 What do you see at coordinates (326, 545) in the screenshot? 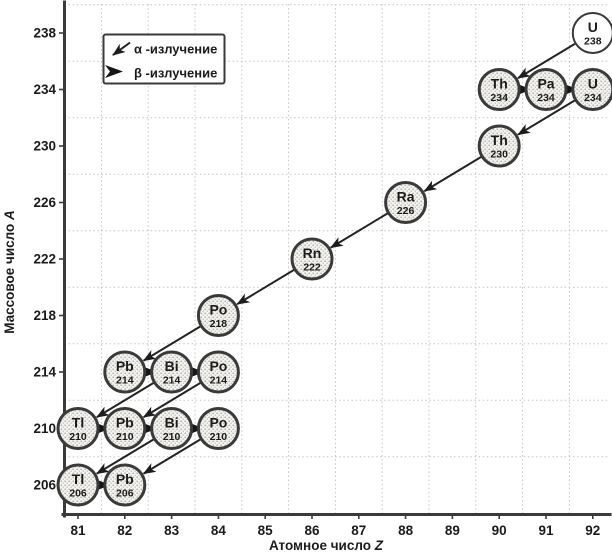
I see `x-axis-title: Атомное число Z` at bounding box center [326, 545].